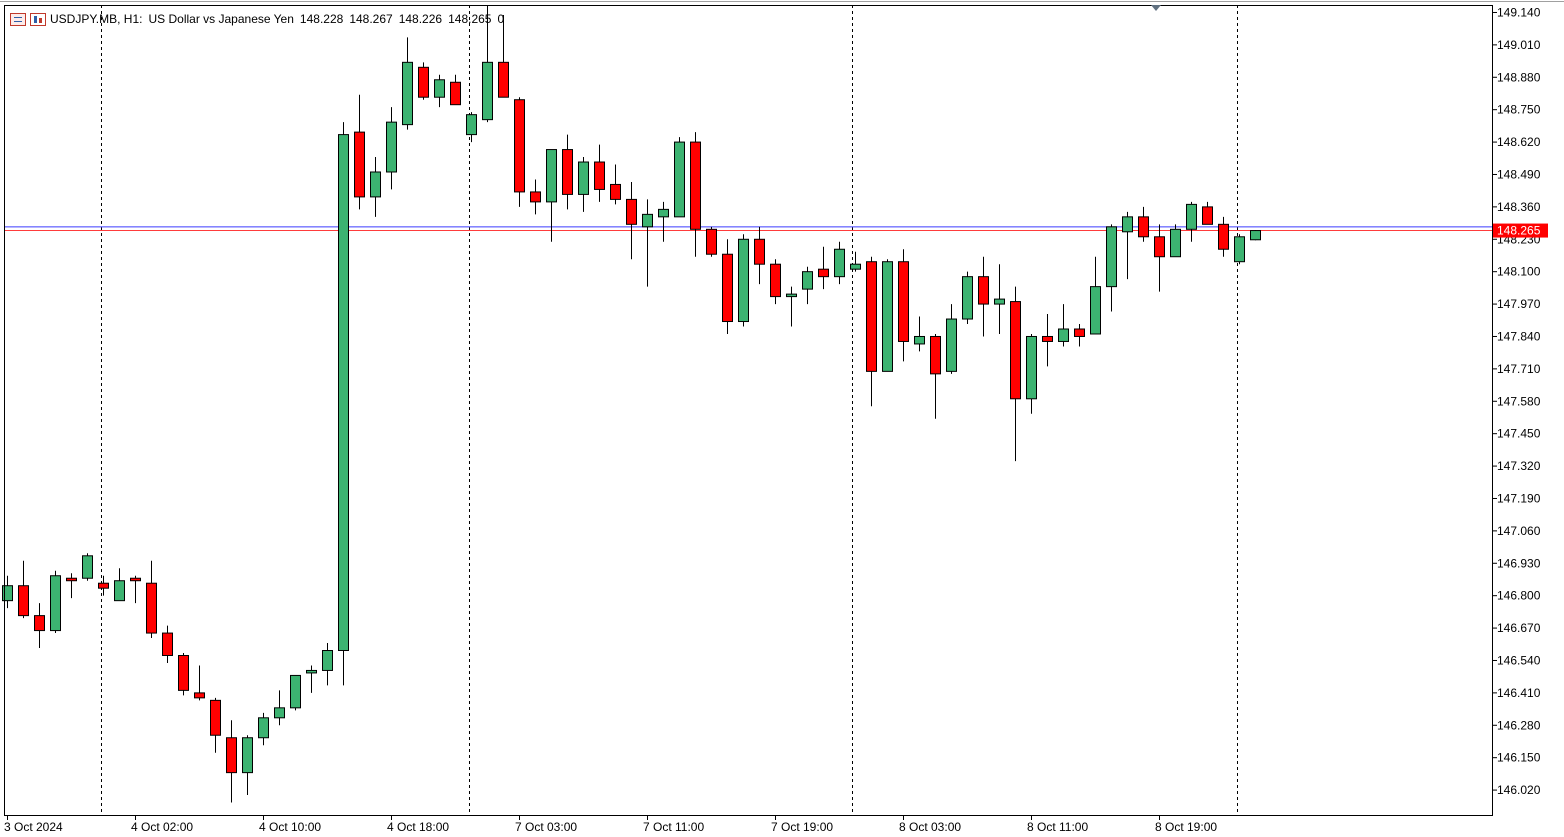 This screenshot has height=837, width=1564. Describe the element at coordinates (38, 19) in the screenshot. I see `chart-type-icon` at that location.